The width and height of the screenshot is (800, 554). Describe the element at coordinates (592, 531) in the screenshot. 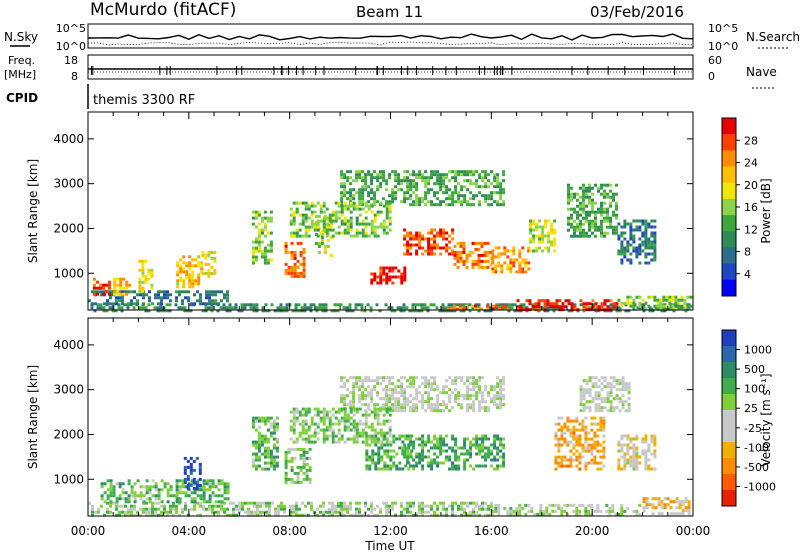

I see `x-tick-label: 20:00` at that location.